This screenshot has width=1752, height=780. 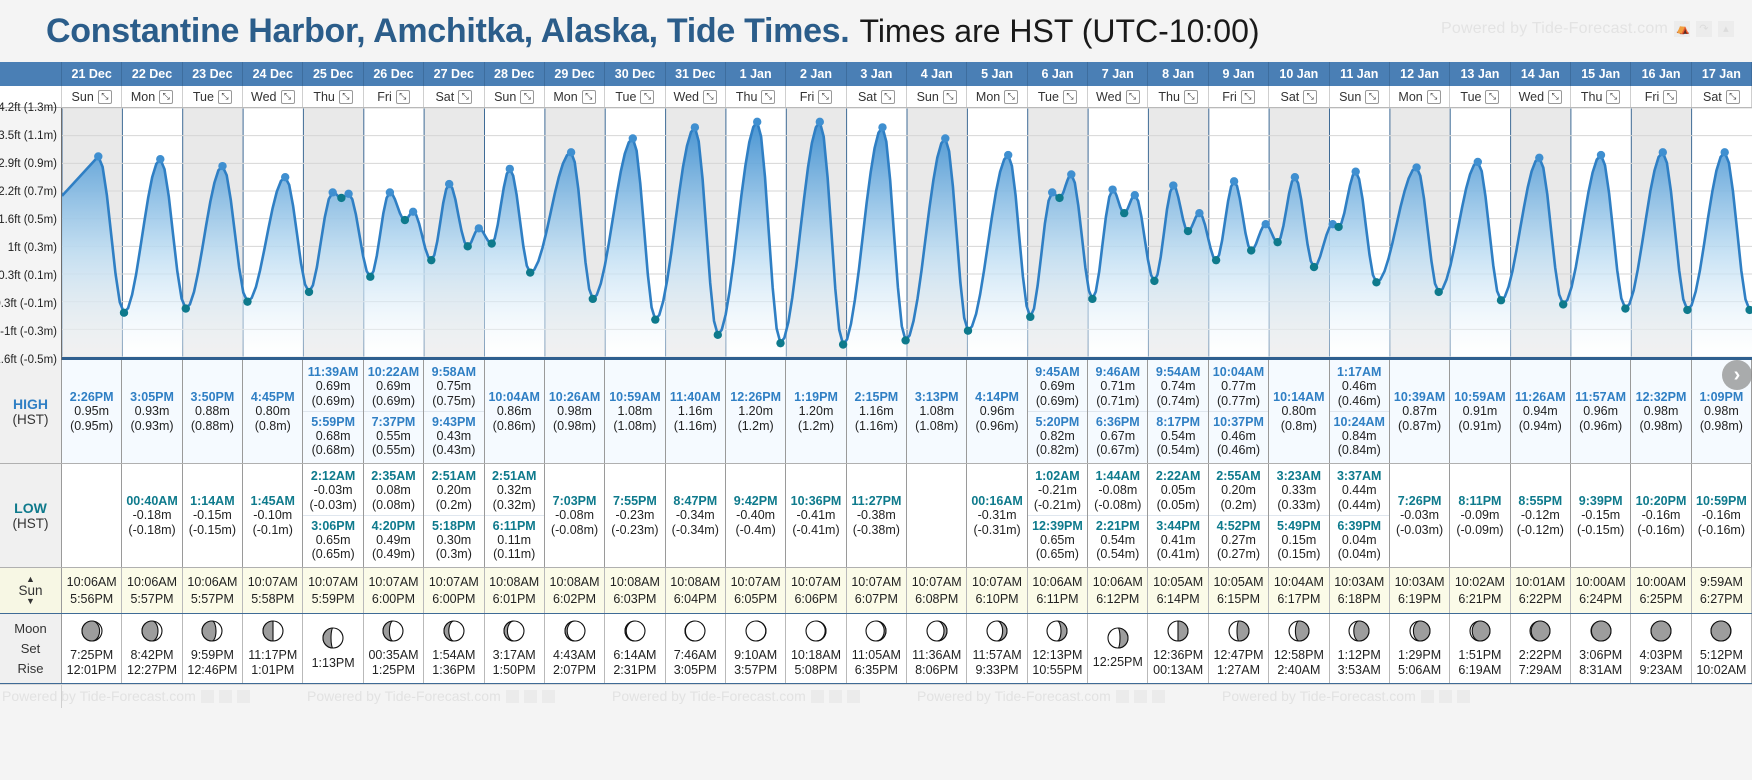 What do you see at coordinates (1238, 450) in the screenshot?
I see `high-tide-height-alt: (0.46m)` at bounding box center [1238, 450].